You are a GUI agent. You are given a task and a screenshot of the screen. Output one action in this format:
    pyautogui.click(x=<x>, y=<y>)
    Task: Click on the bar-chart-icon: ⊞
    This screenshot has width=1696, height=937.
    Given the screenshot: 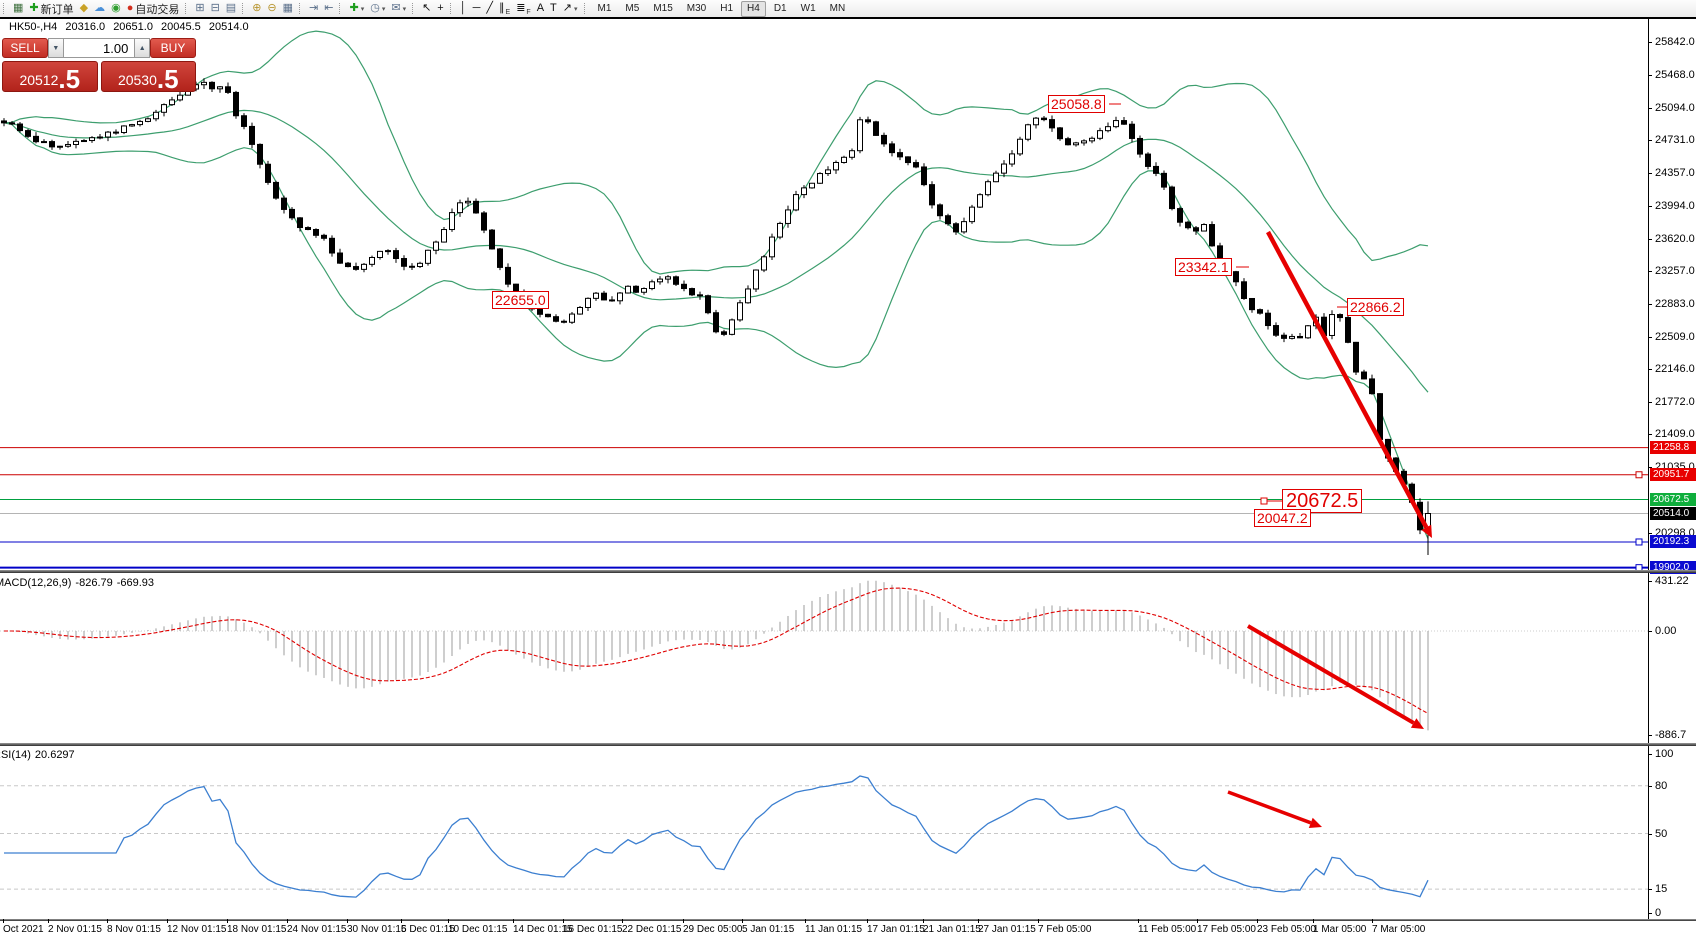 What is the action you would take?
    pyautogui.click(x=199, y=8)
    